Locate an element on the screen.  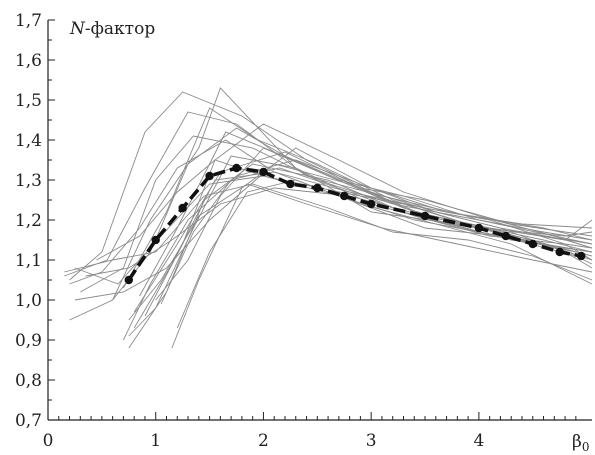
y-tick-label: 1,7 is located at coordinates (28, 21).